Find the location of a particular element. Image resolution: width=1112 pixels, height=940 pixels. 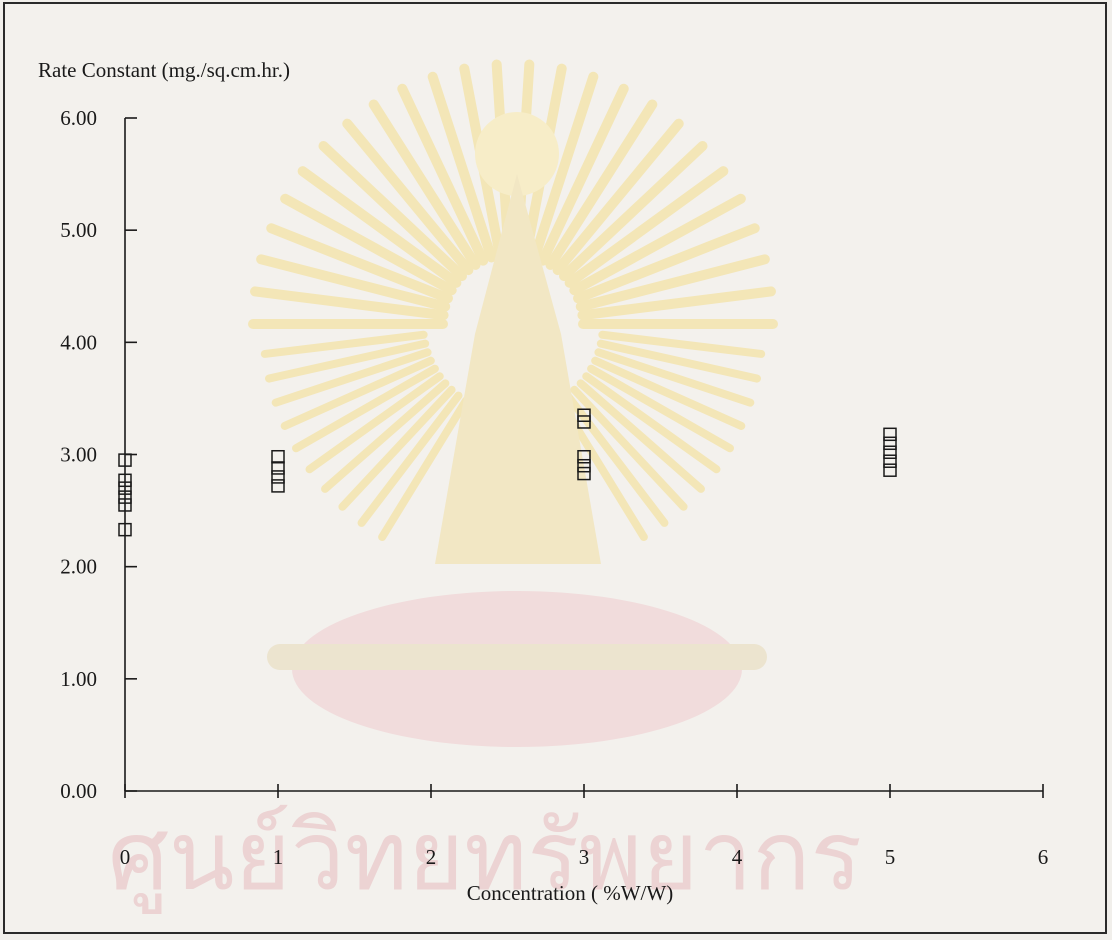

x-tick-label: 6 is located at coordinates (1043, 857).